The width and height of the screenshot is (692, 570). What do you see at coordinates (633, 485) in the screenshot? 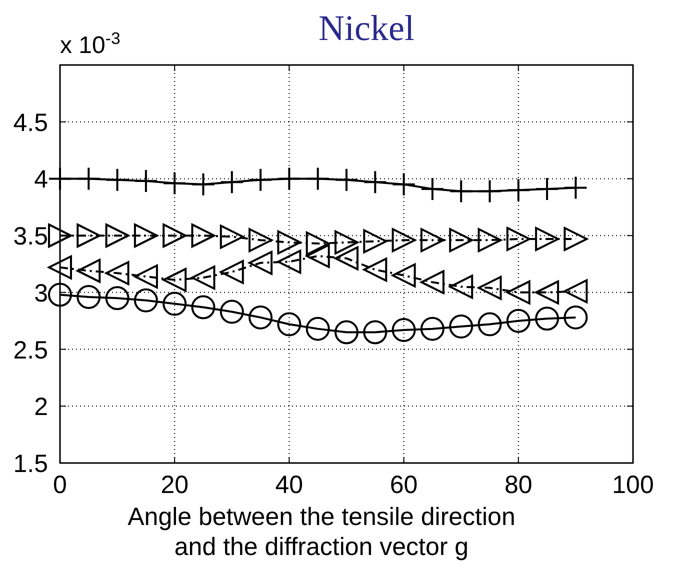
I see `x-tick-label: 100` at bounding box center [633, 485].